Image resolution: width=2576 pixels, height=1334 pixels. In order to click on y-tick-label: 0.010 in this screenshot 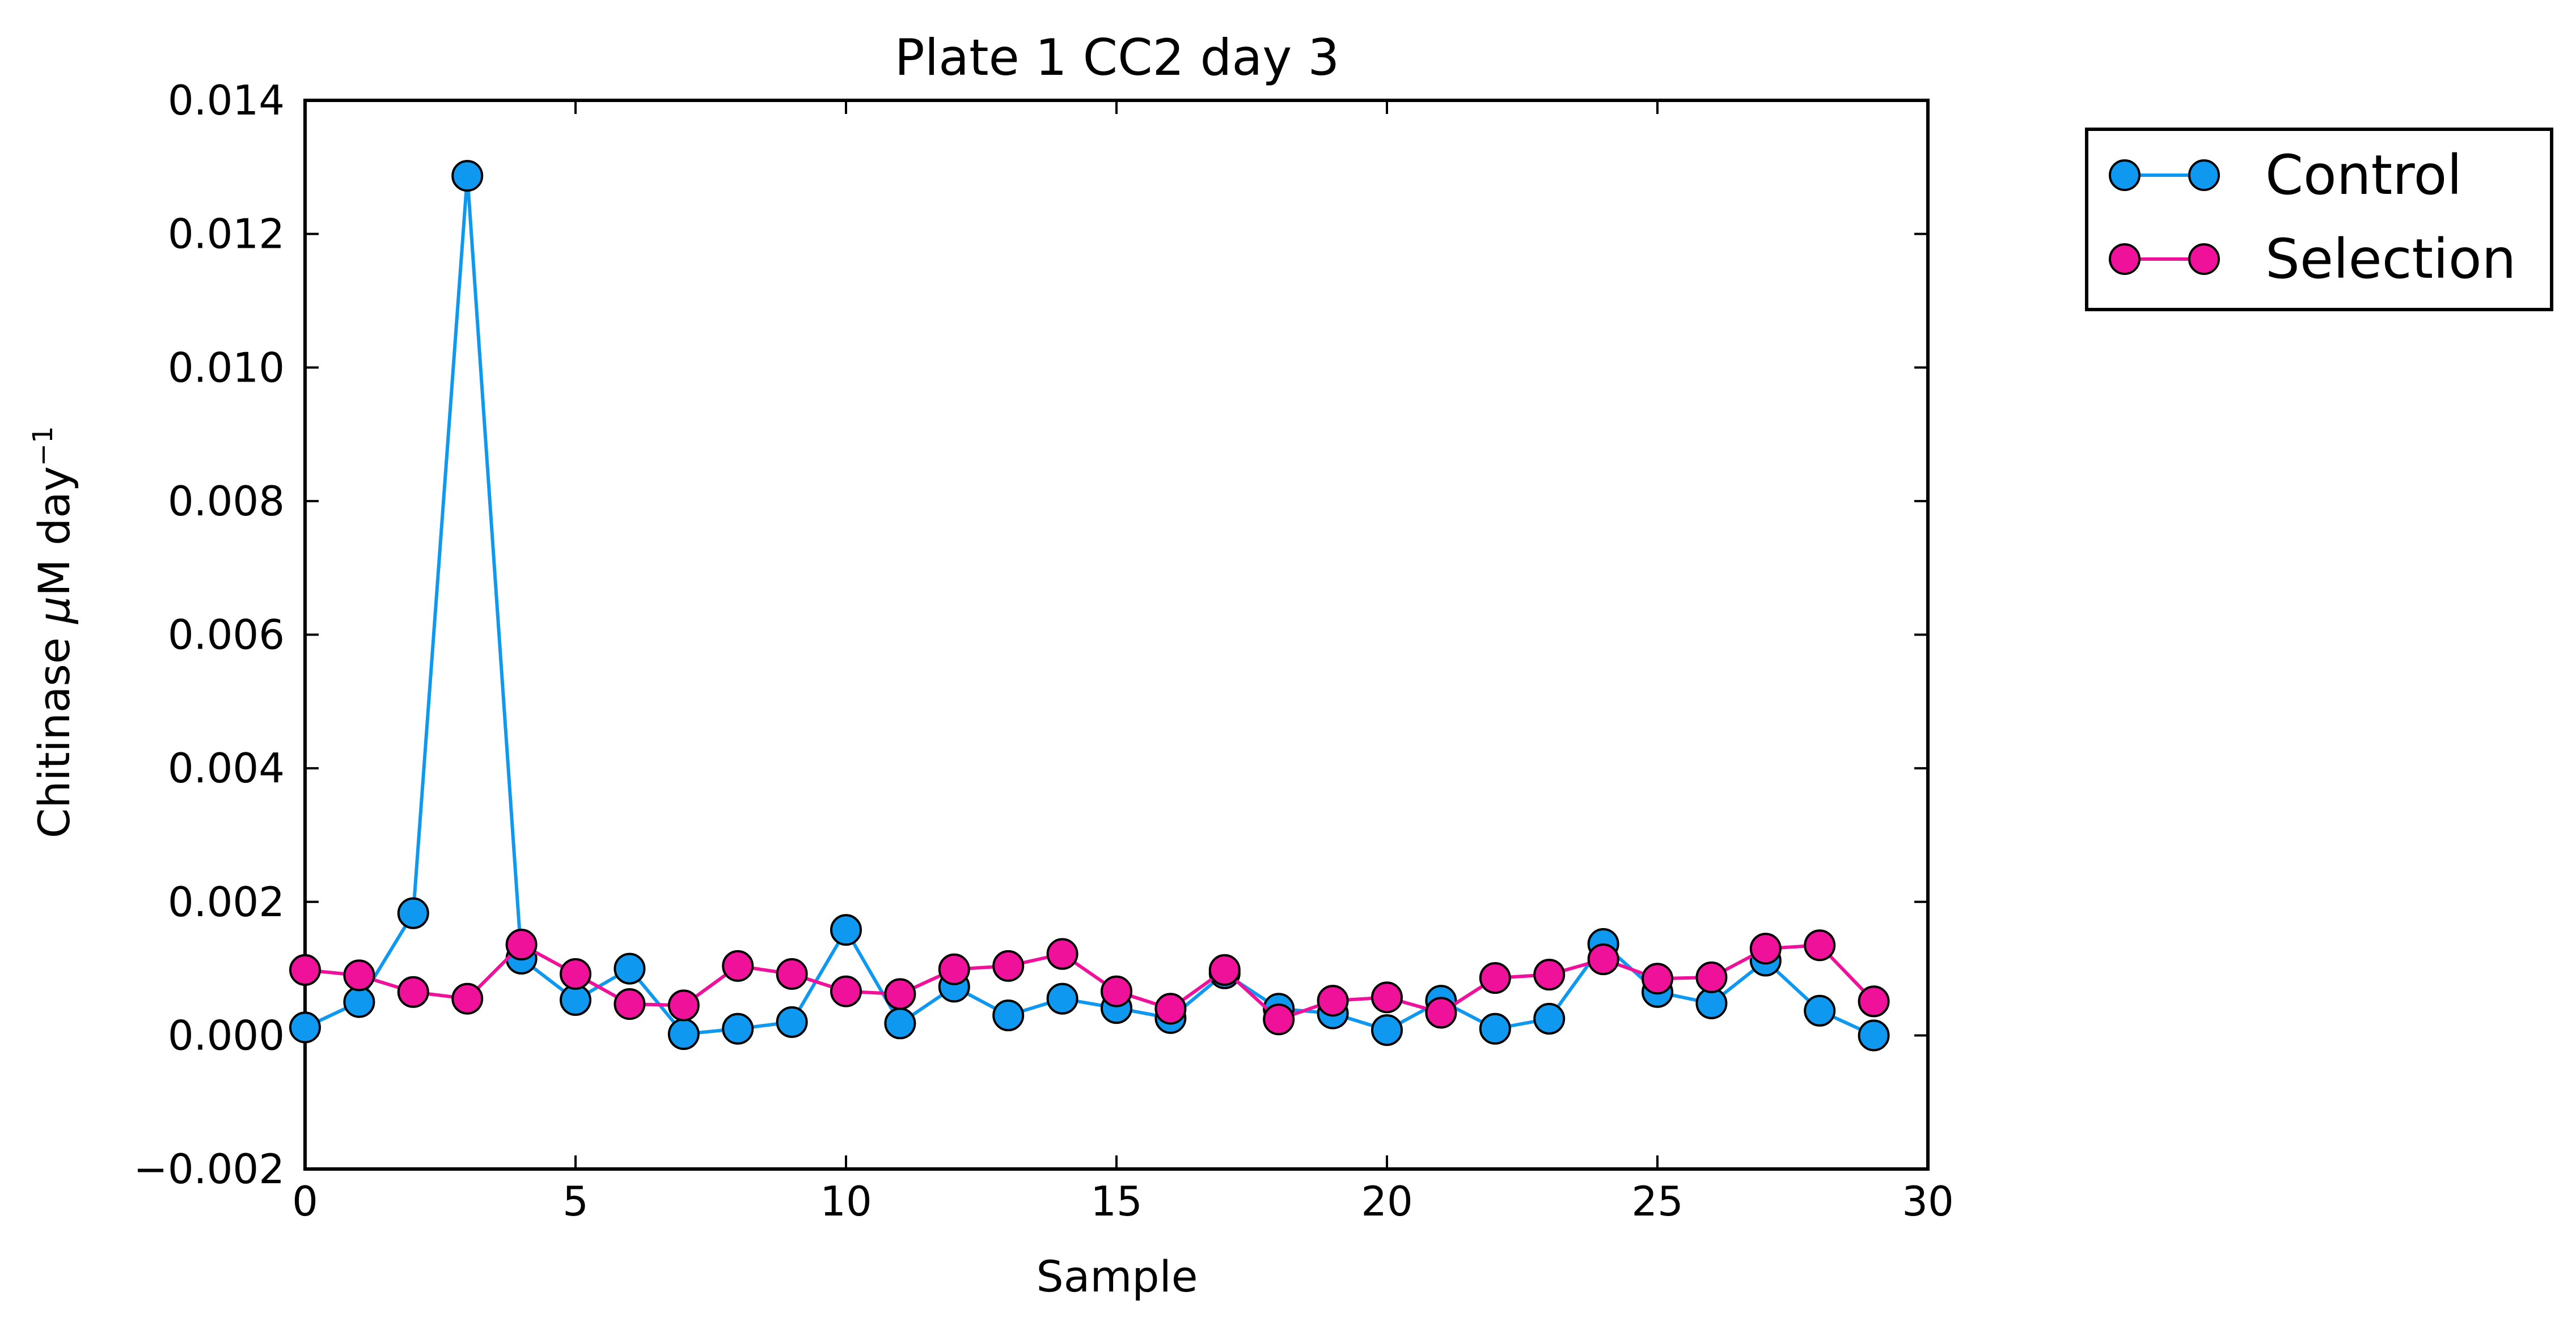, I will do `click(226, 368)`.